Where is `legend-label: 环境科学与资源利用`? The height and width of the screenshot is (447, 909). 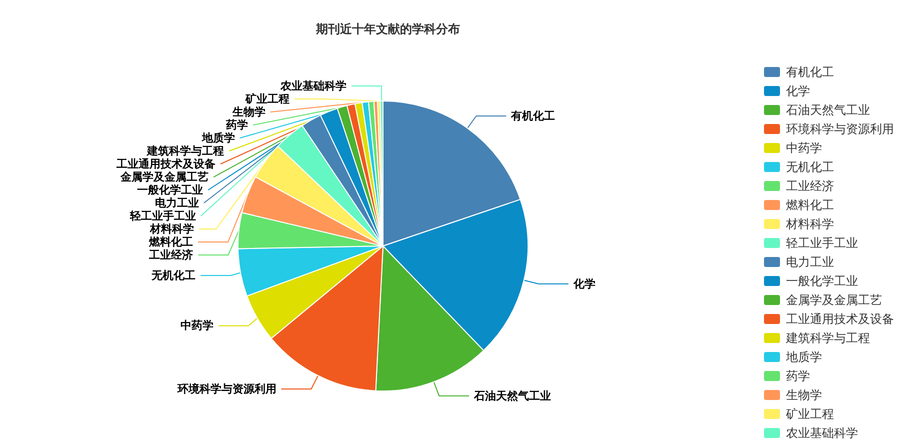
legend-label: 环境科学与资源利用 is located at coordinates (840, 129).